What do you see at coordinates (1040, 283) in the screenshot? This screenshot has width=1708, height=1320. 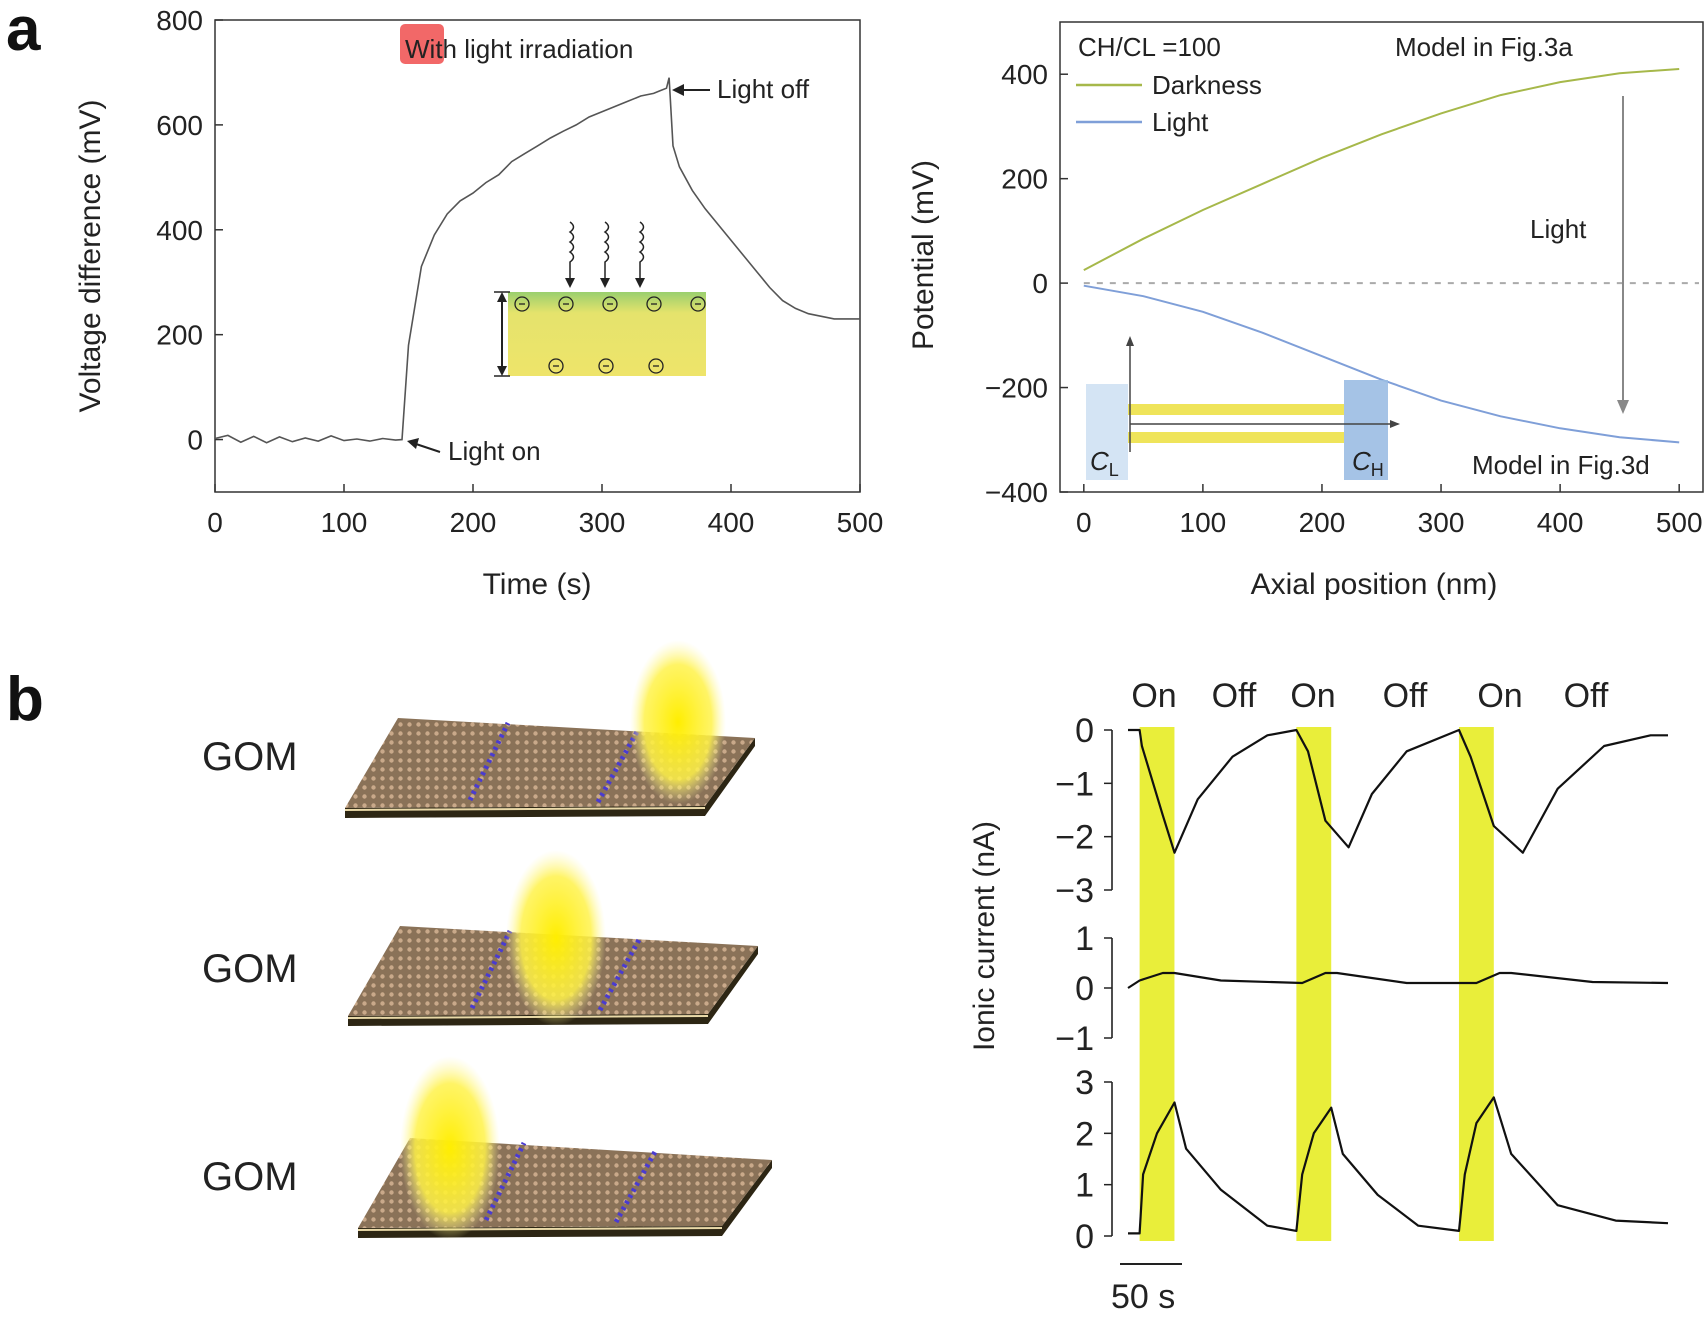 I see `potential-y-tick-label: 0` at bounding box center [1040, 283].